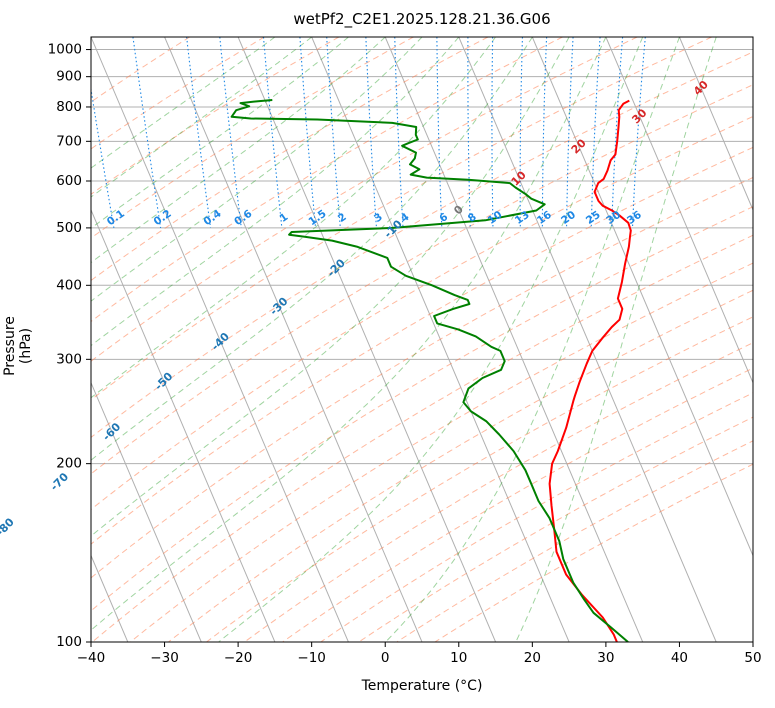 The image size is (775, 708). Describe the element at coordinates (243, 218) in the screenshot. I see `mixing-ratio-label: 0.6` at that location.